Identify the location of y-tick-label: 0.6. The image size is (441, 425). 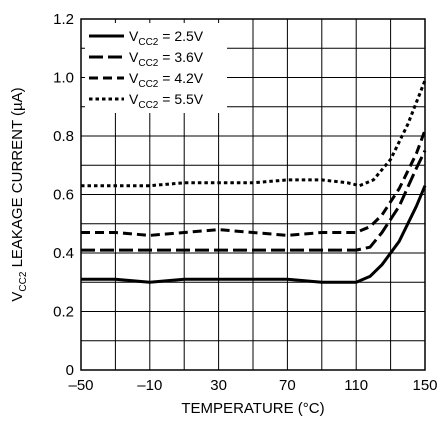
(63, 195).